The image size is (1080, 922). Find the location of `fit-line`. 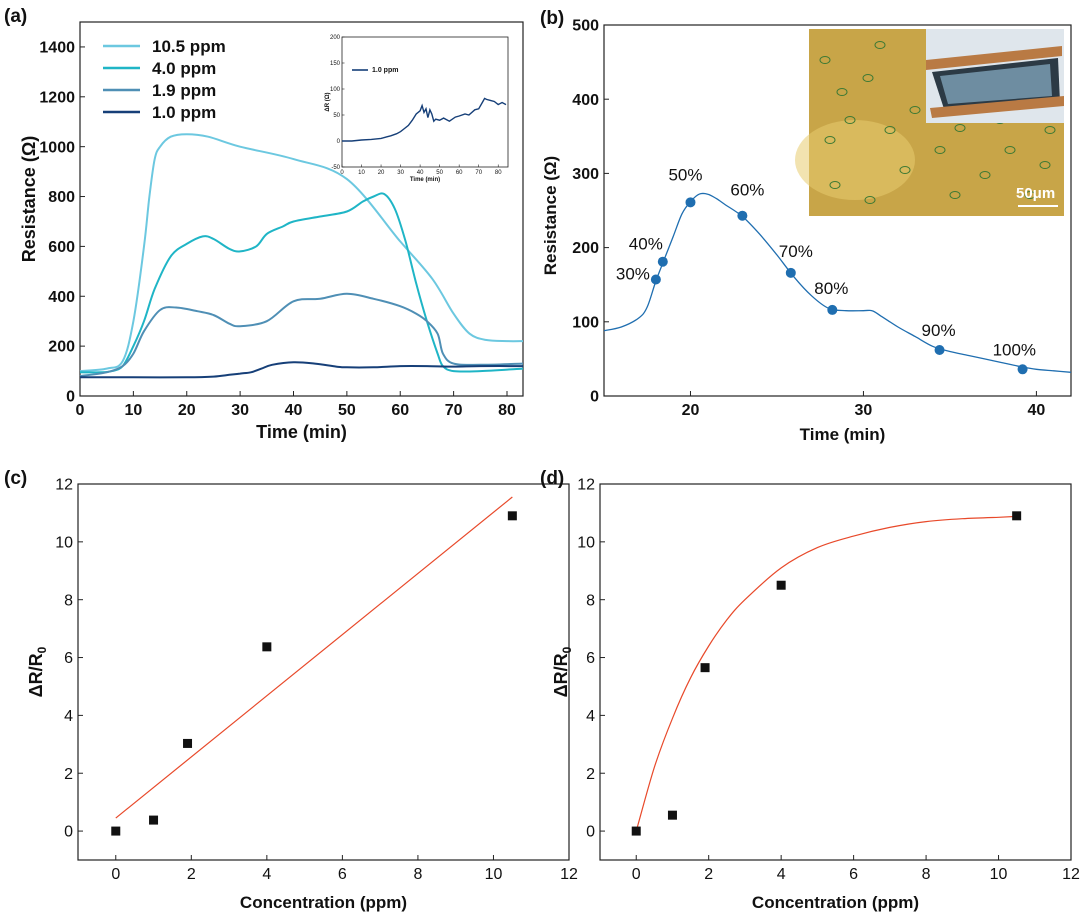

fit-line is located at coordinates (314, 657).